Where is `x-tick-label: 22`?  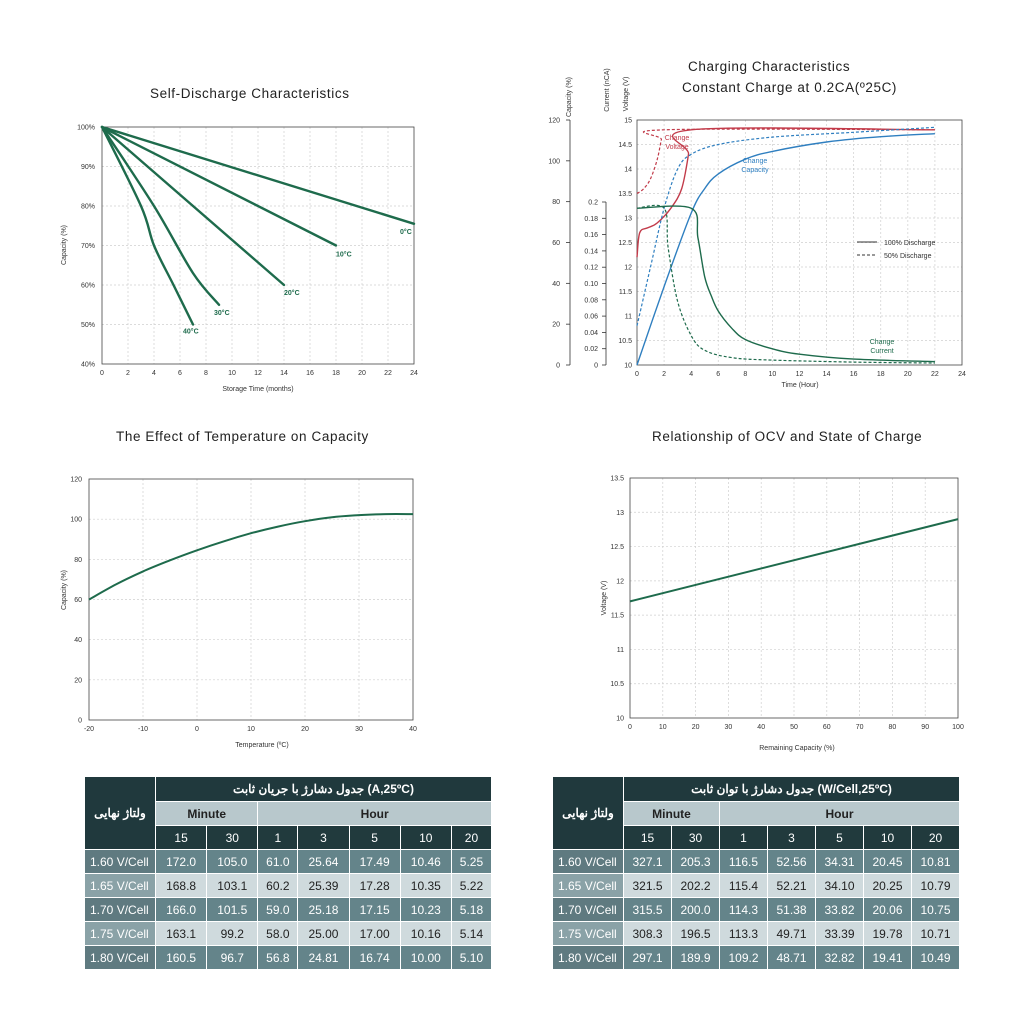
x-tick-label: 22 is located at coordinates (935, 374).